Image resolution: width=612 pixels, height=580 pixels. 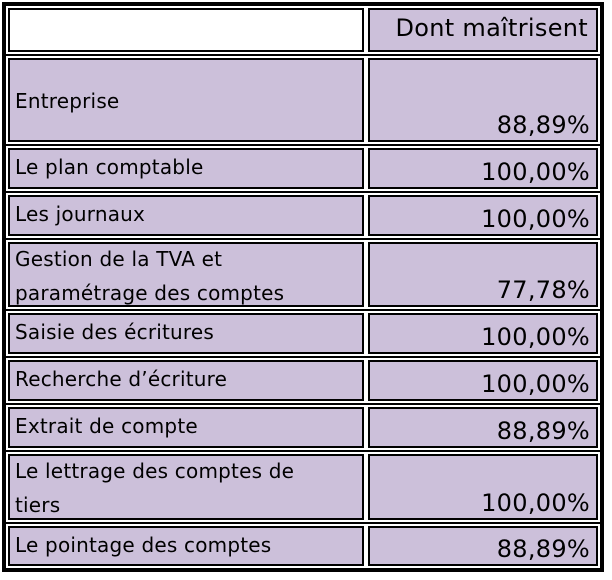 I want to click on table-row-label: Entreprise, so click(x=186, y=100).